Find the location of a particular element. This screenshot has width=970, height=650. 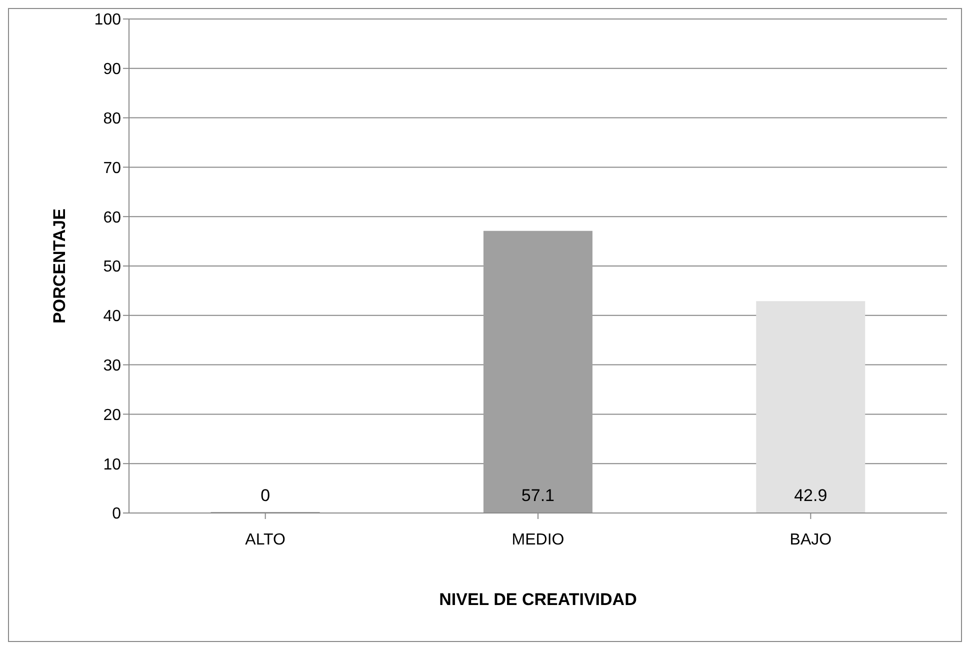

y-tick-label: 40 is located at coordinates (112, 317).